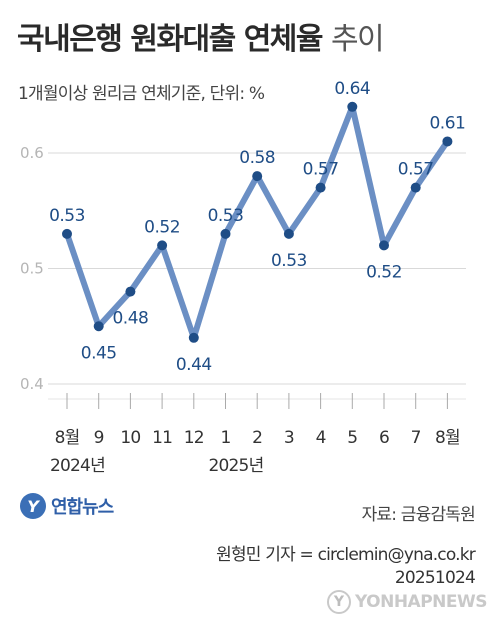 Image resolution: width=499 pixels, height=633 pixels. What do you see at coordinates (338, 602) in the screenshot?
I see `watermark-icon: Y` at bounding box center [338, 602].